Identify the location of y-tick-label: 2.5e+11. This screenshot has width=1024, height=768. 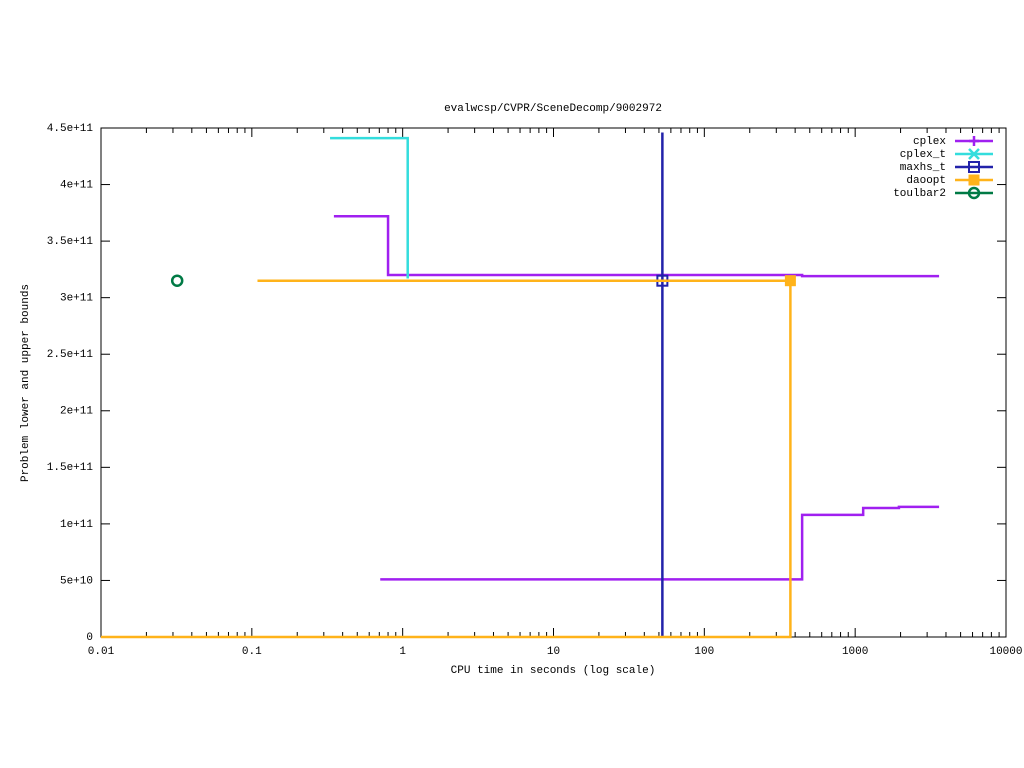
(70, 355).